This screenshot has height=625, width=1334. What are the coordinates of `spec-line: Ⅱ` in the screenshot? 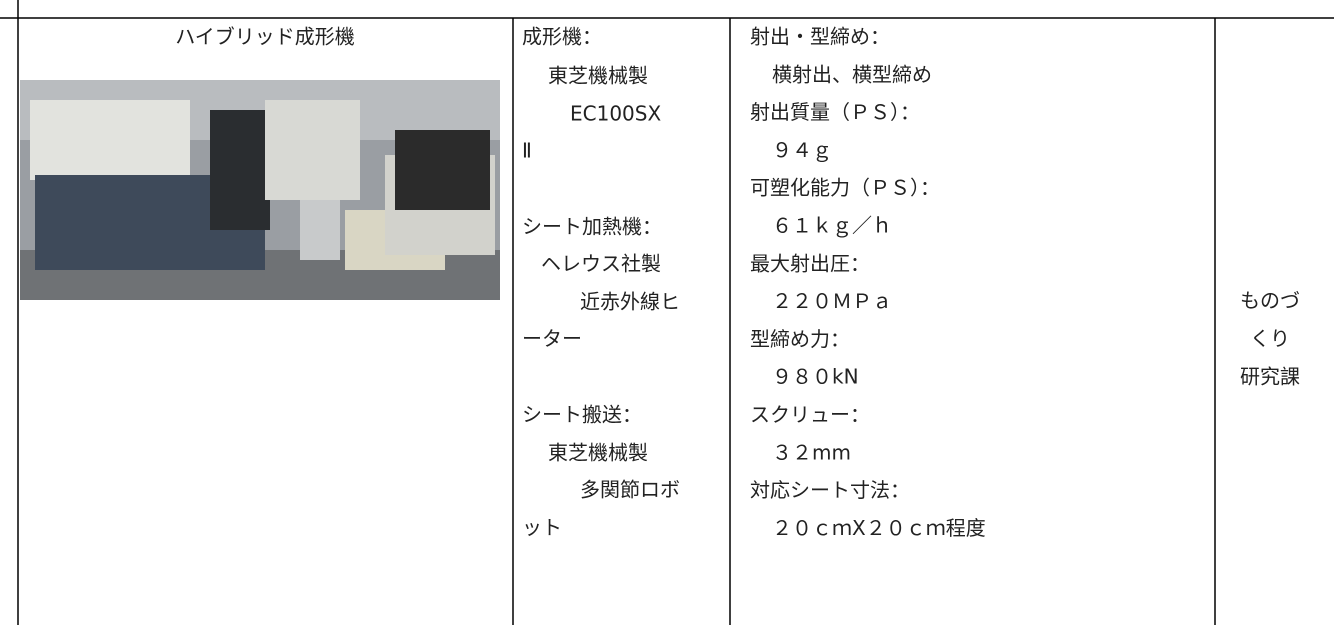 It's located at (527, 151).